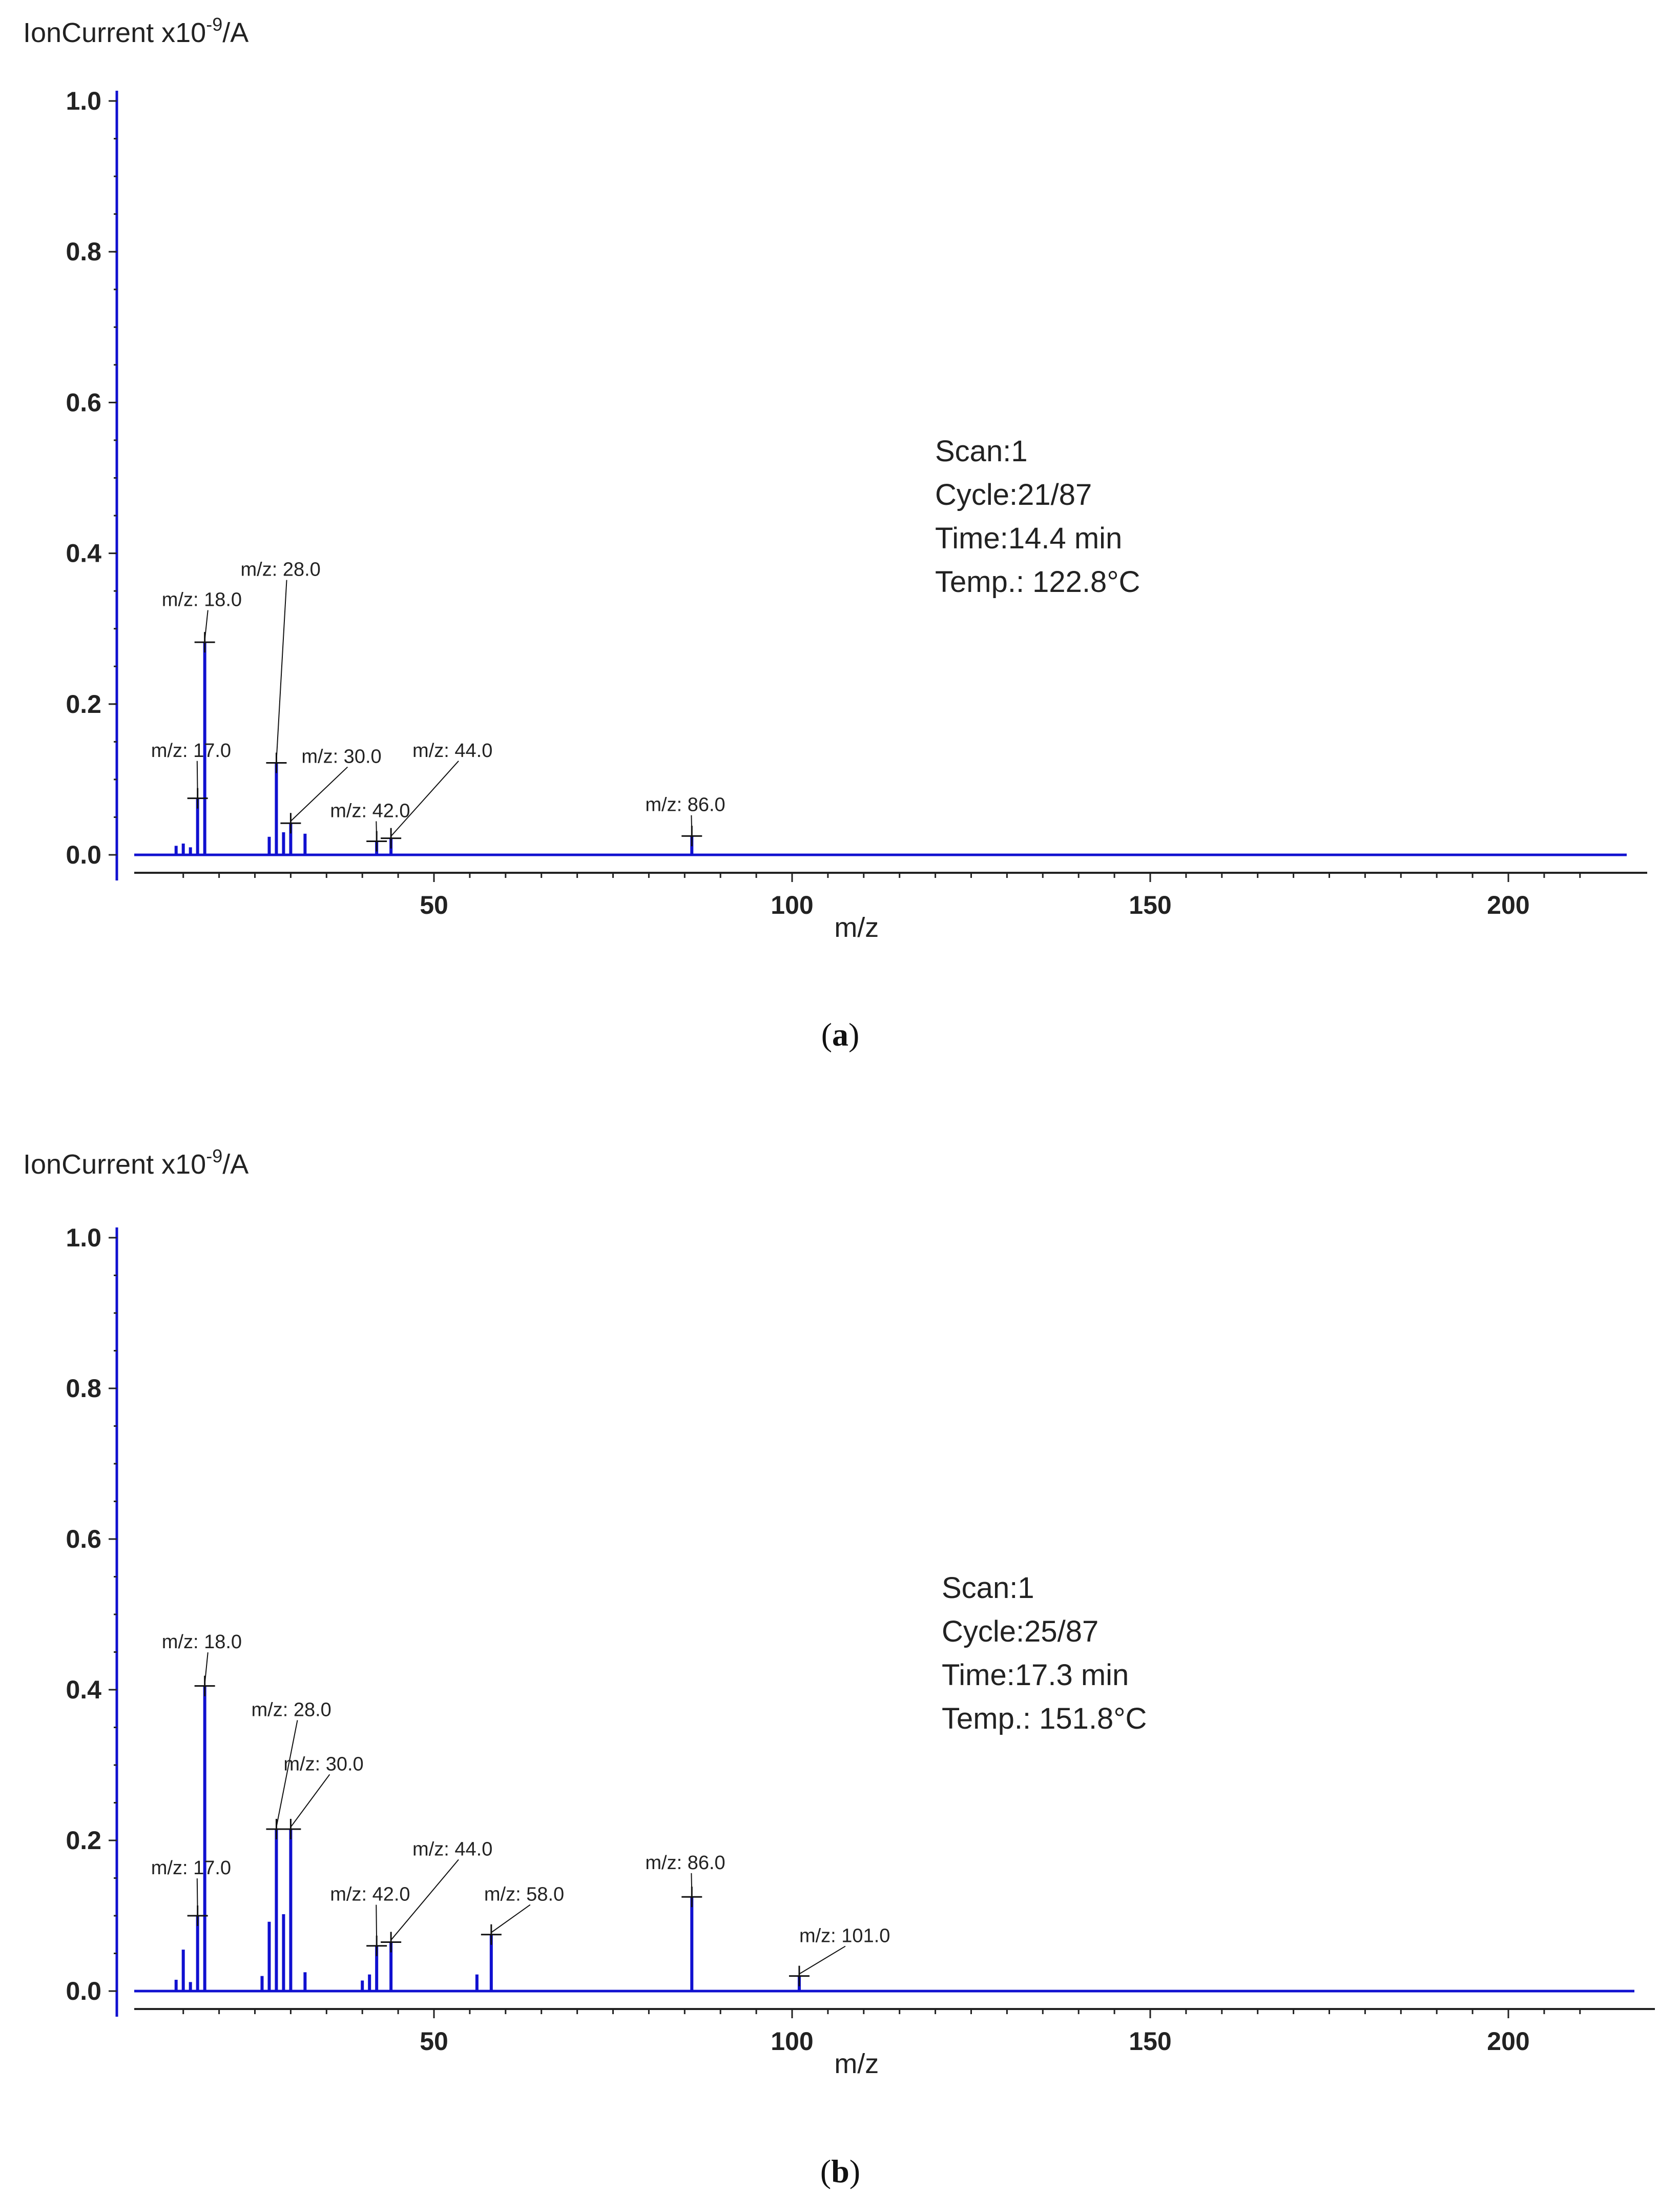 This screenshot has width=1680, height=2193. I want to click on peak-label: m/z: 58.0, so click(524, 1894).